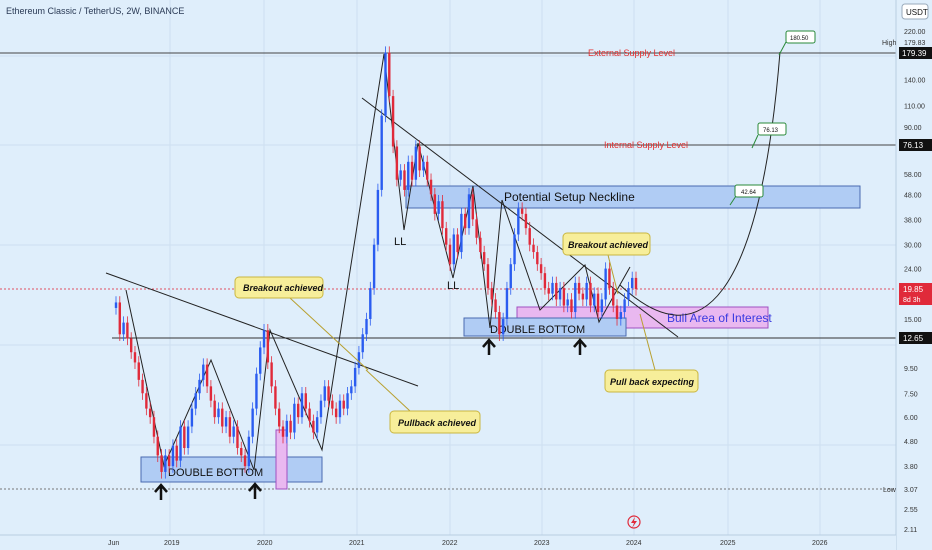  Describe the element at coordinates (913, 195) in the screenshot. I see `price-tick-label: 48.00` at that location.